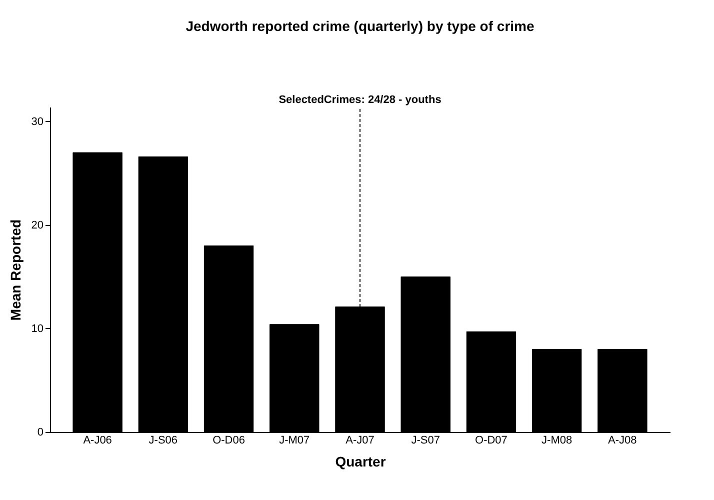 This screenshot has height=500, width=714. I want to click on x-tick-label: A-J08, so click(622, 440).